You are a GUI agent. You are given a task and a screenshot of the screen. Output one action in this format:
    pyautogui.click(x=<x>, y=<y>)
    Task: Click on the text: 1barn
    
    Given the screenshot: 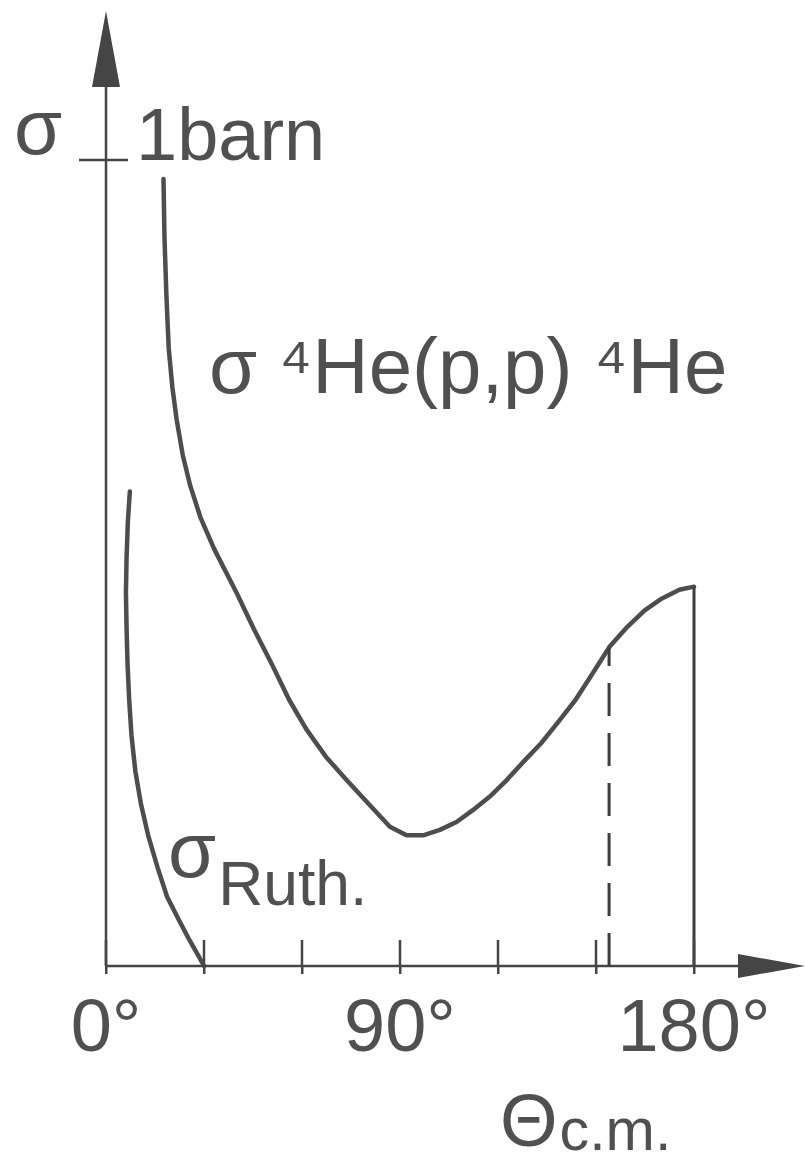 What is the action you would take?
    pyautogui.click(x=231, y=134)
    